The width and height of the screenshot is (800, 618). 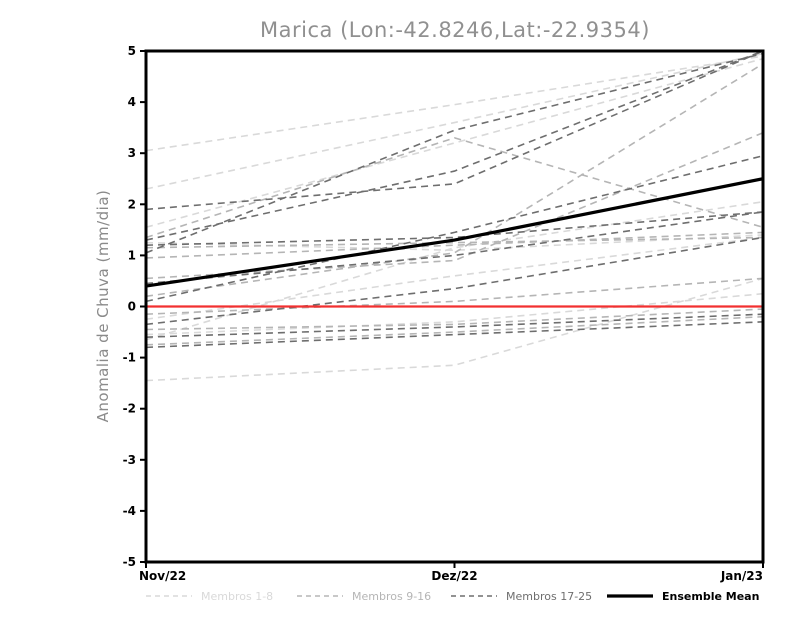 I want to click on y-tick-label: 4, so click(x=132, y=102).